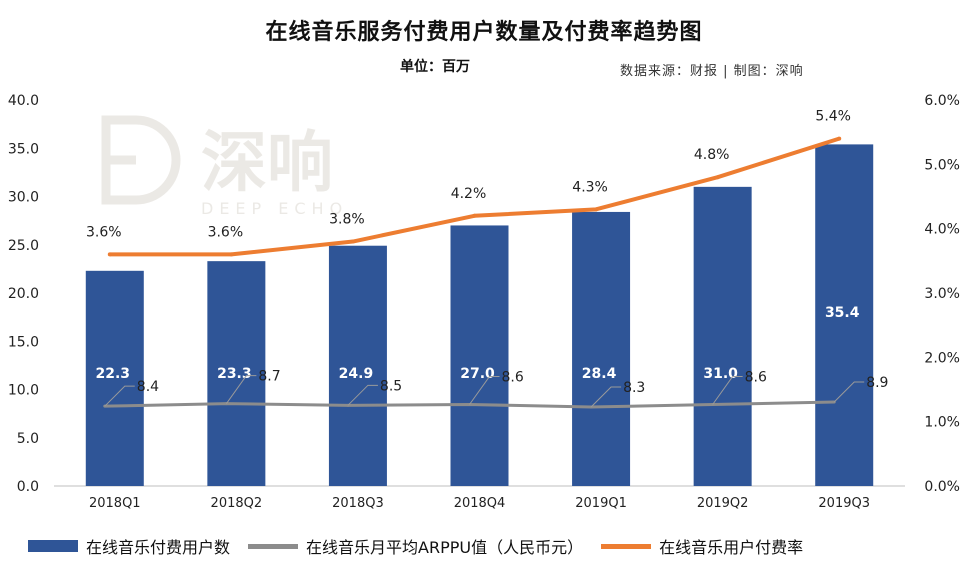 This screenshot has height=572, width=968. What do you see at coordinates (942, 294) in the screenshot?
I see `y2-tick-label: 3.0%` at bounding box center [942, 294].